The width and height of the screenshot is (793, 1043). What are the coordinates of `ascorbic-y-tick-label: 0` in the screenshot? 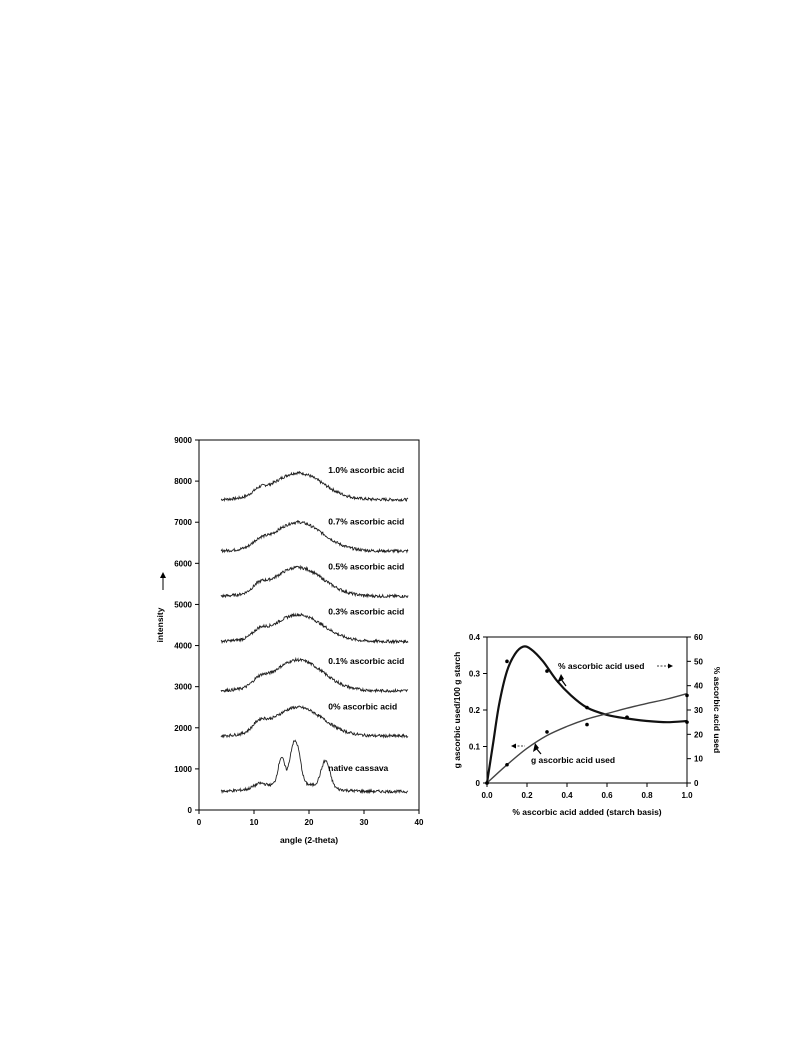 It's located at (478, 783).